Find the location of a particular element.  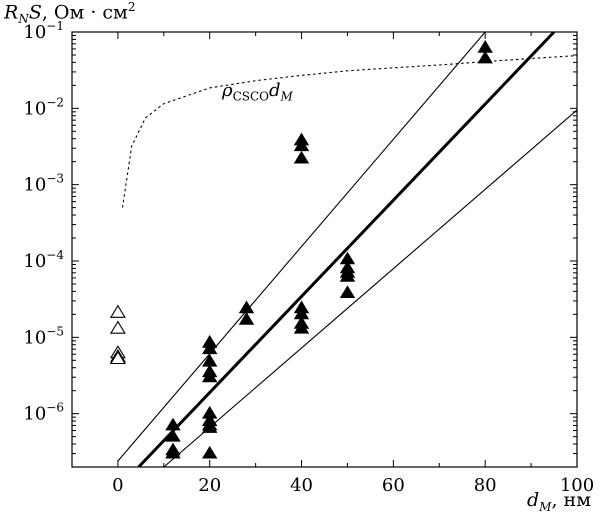

x-axis-label: dM, нм is located at coordinates (559, 501).